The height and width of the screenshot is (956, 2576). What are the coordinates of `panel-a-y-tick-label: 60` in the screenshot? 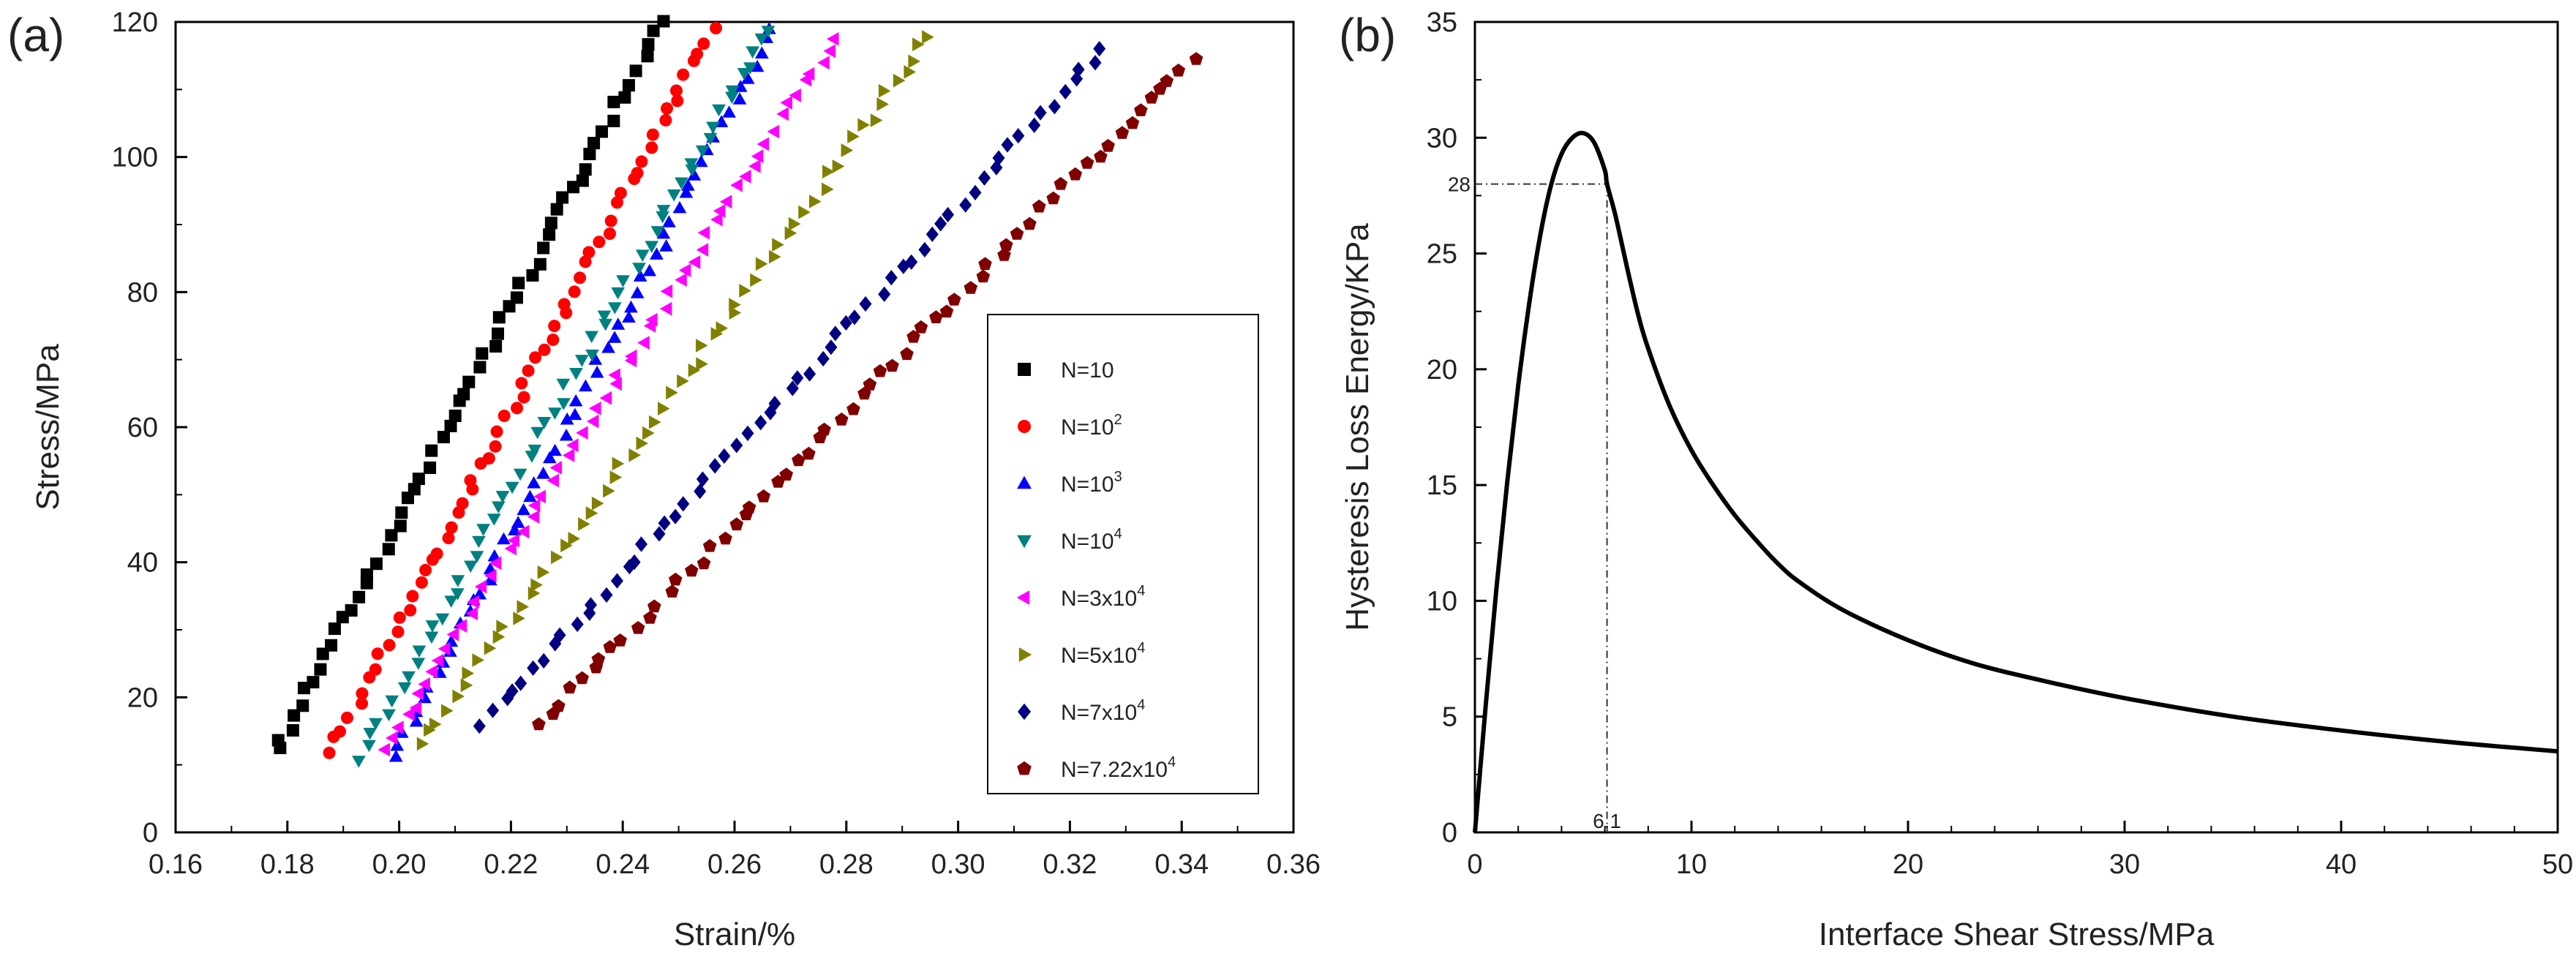 It's located at (142, 428).